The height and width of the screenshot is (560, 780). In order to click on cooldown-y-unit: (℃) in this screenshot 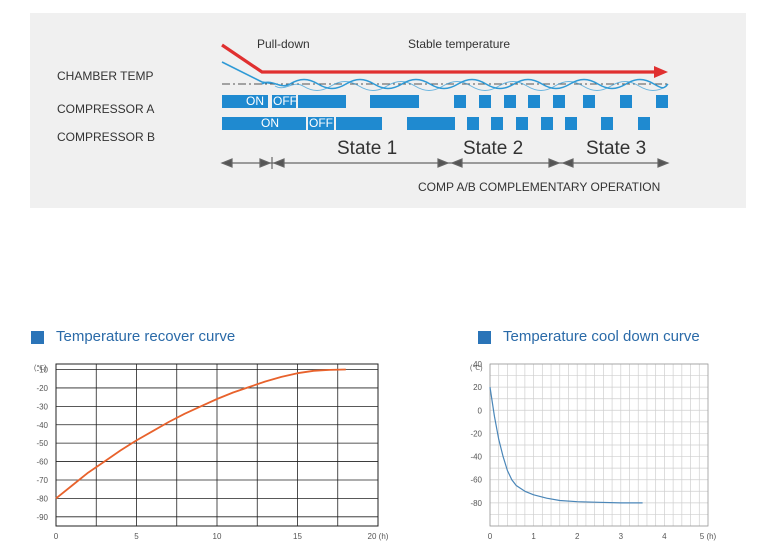, I will do `click(476, 368)`.